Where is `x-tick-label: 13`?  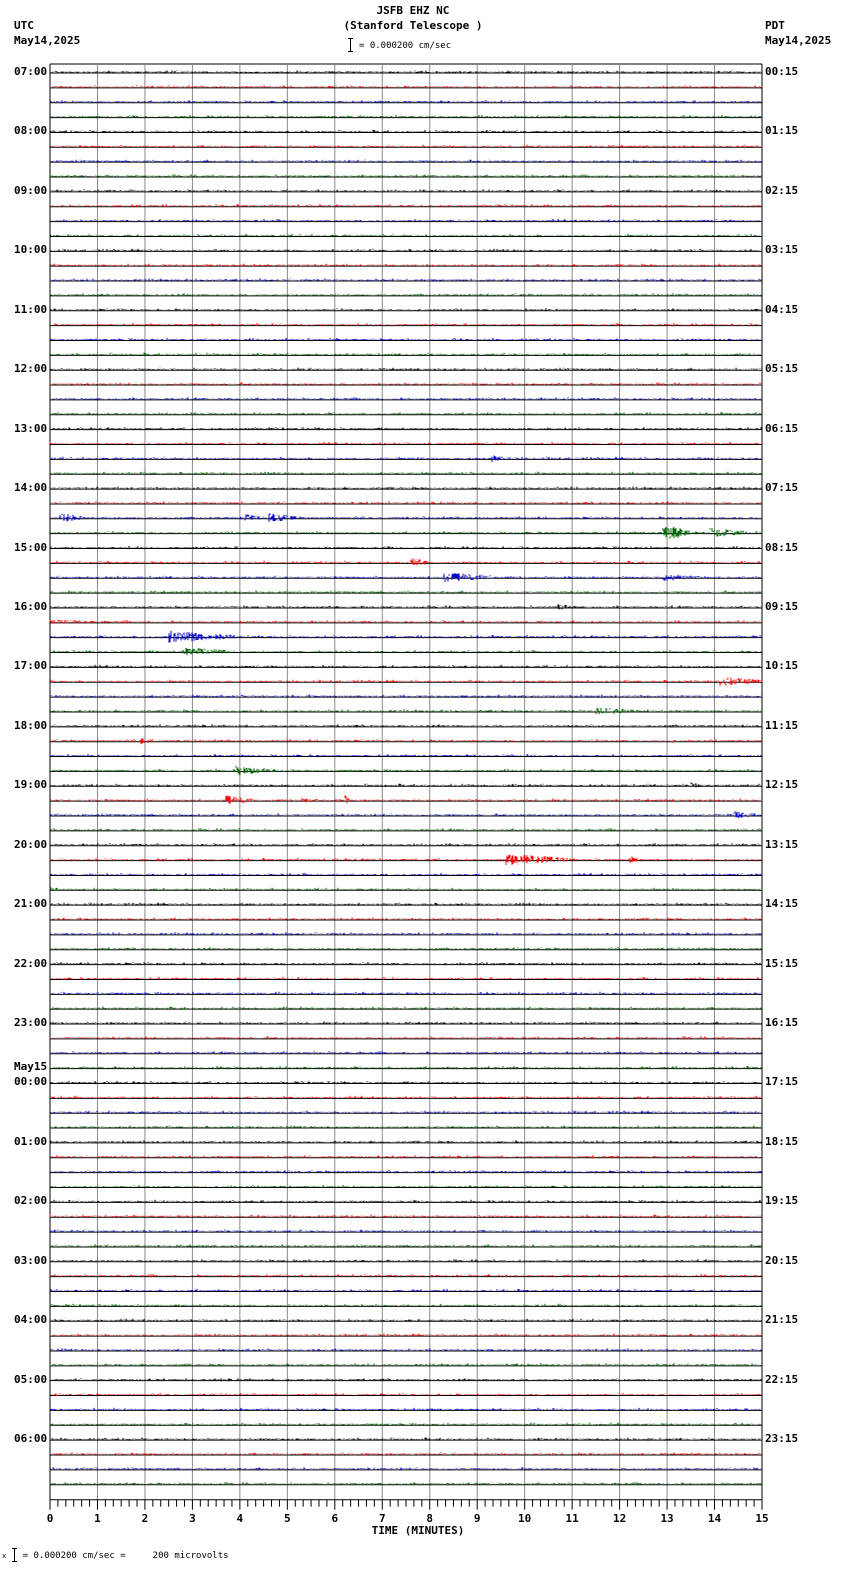 x-tick-label: 13 is located at coordinates (667, 1518).